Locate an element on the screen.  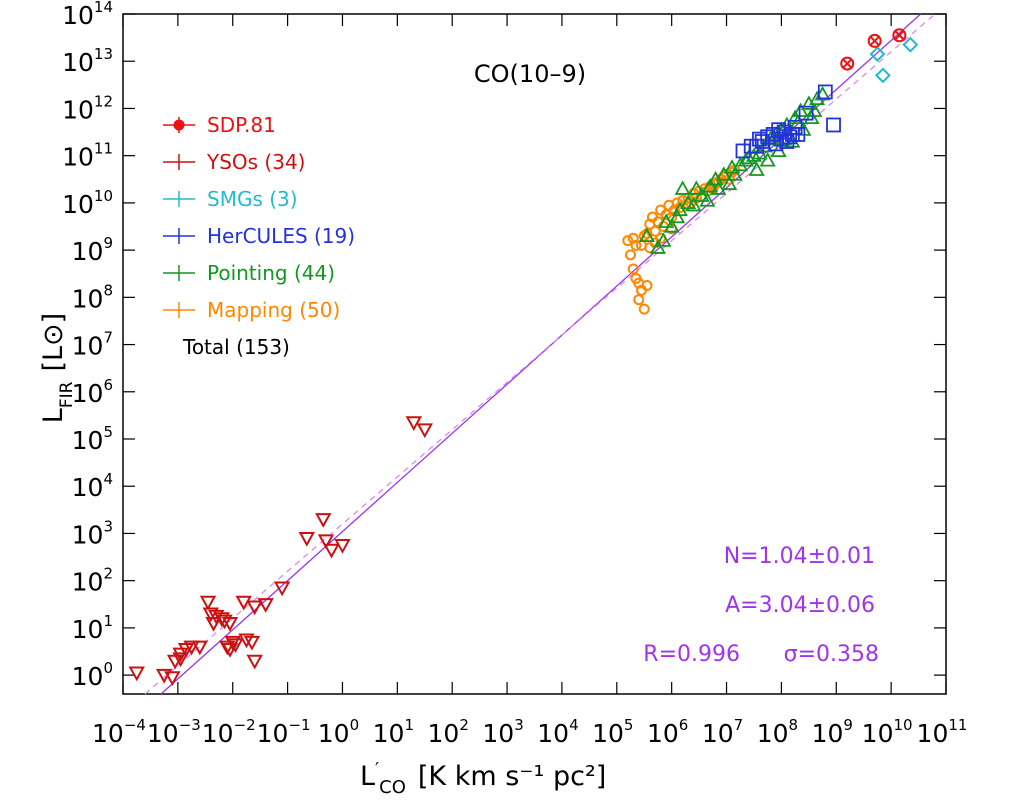
stat-r: R=0.996 is located at coordinates (691, 654).